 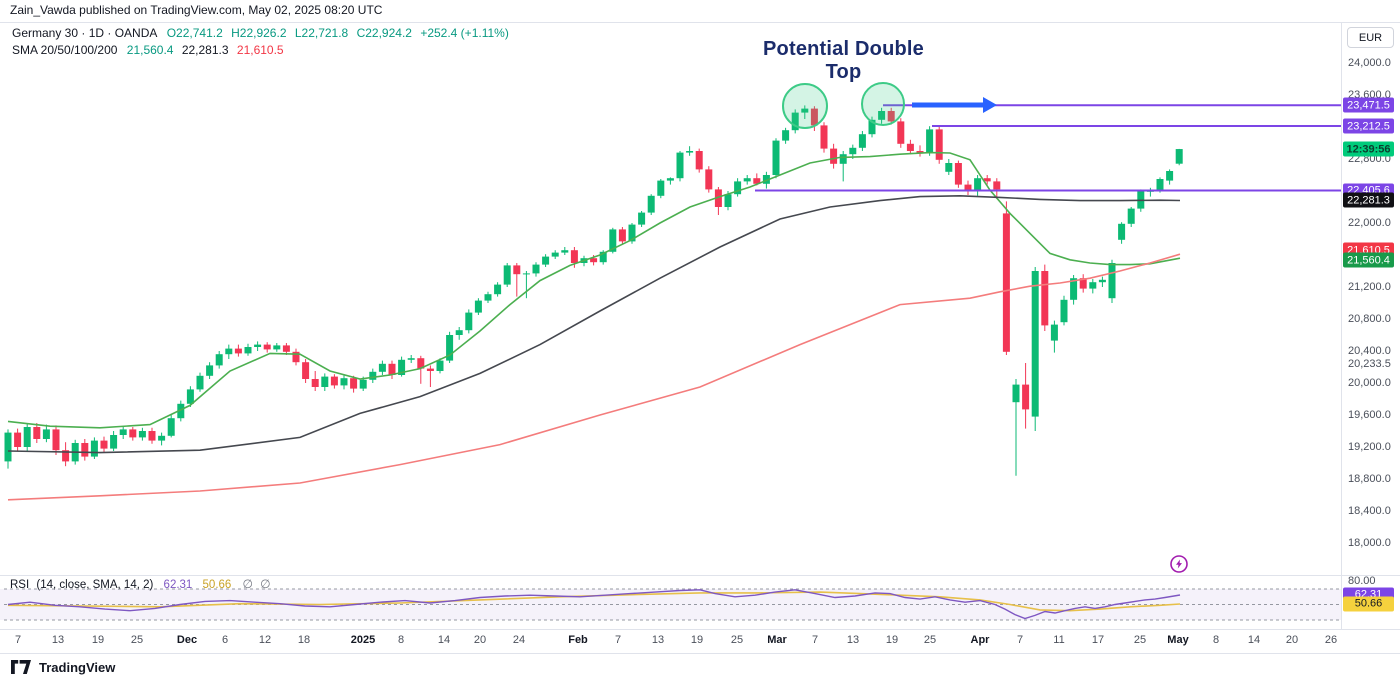 What do you see at coordinates (1369, 415) in the screenshot?
I see `price-axis-label: 19,600.0` at bounding box center [1369, 415].